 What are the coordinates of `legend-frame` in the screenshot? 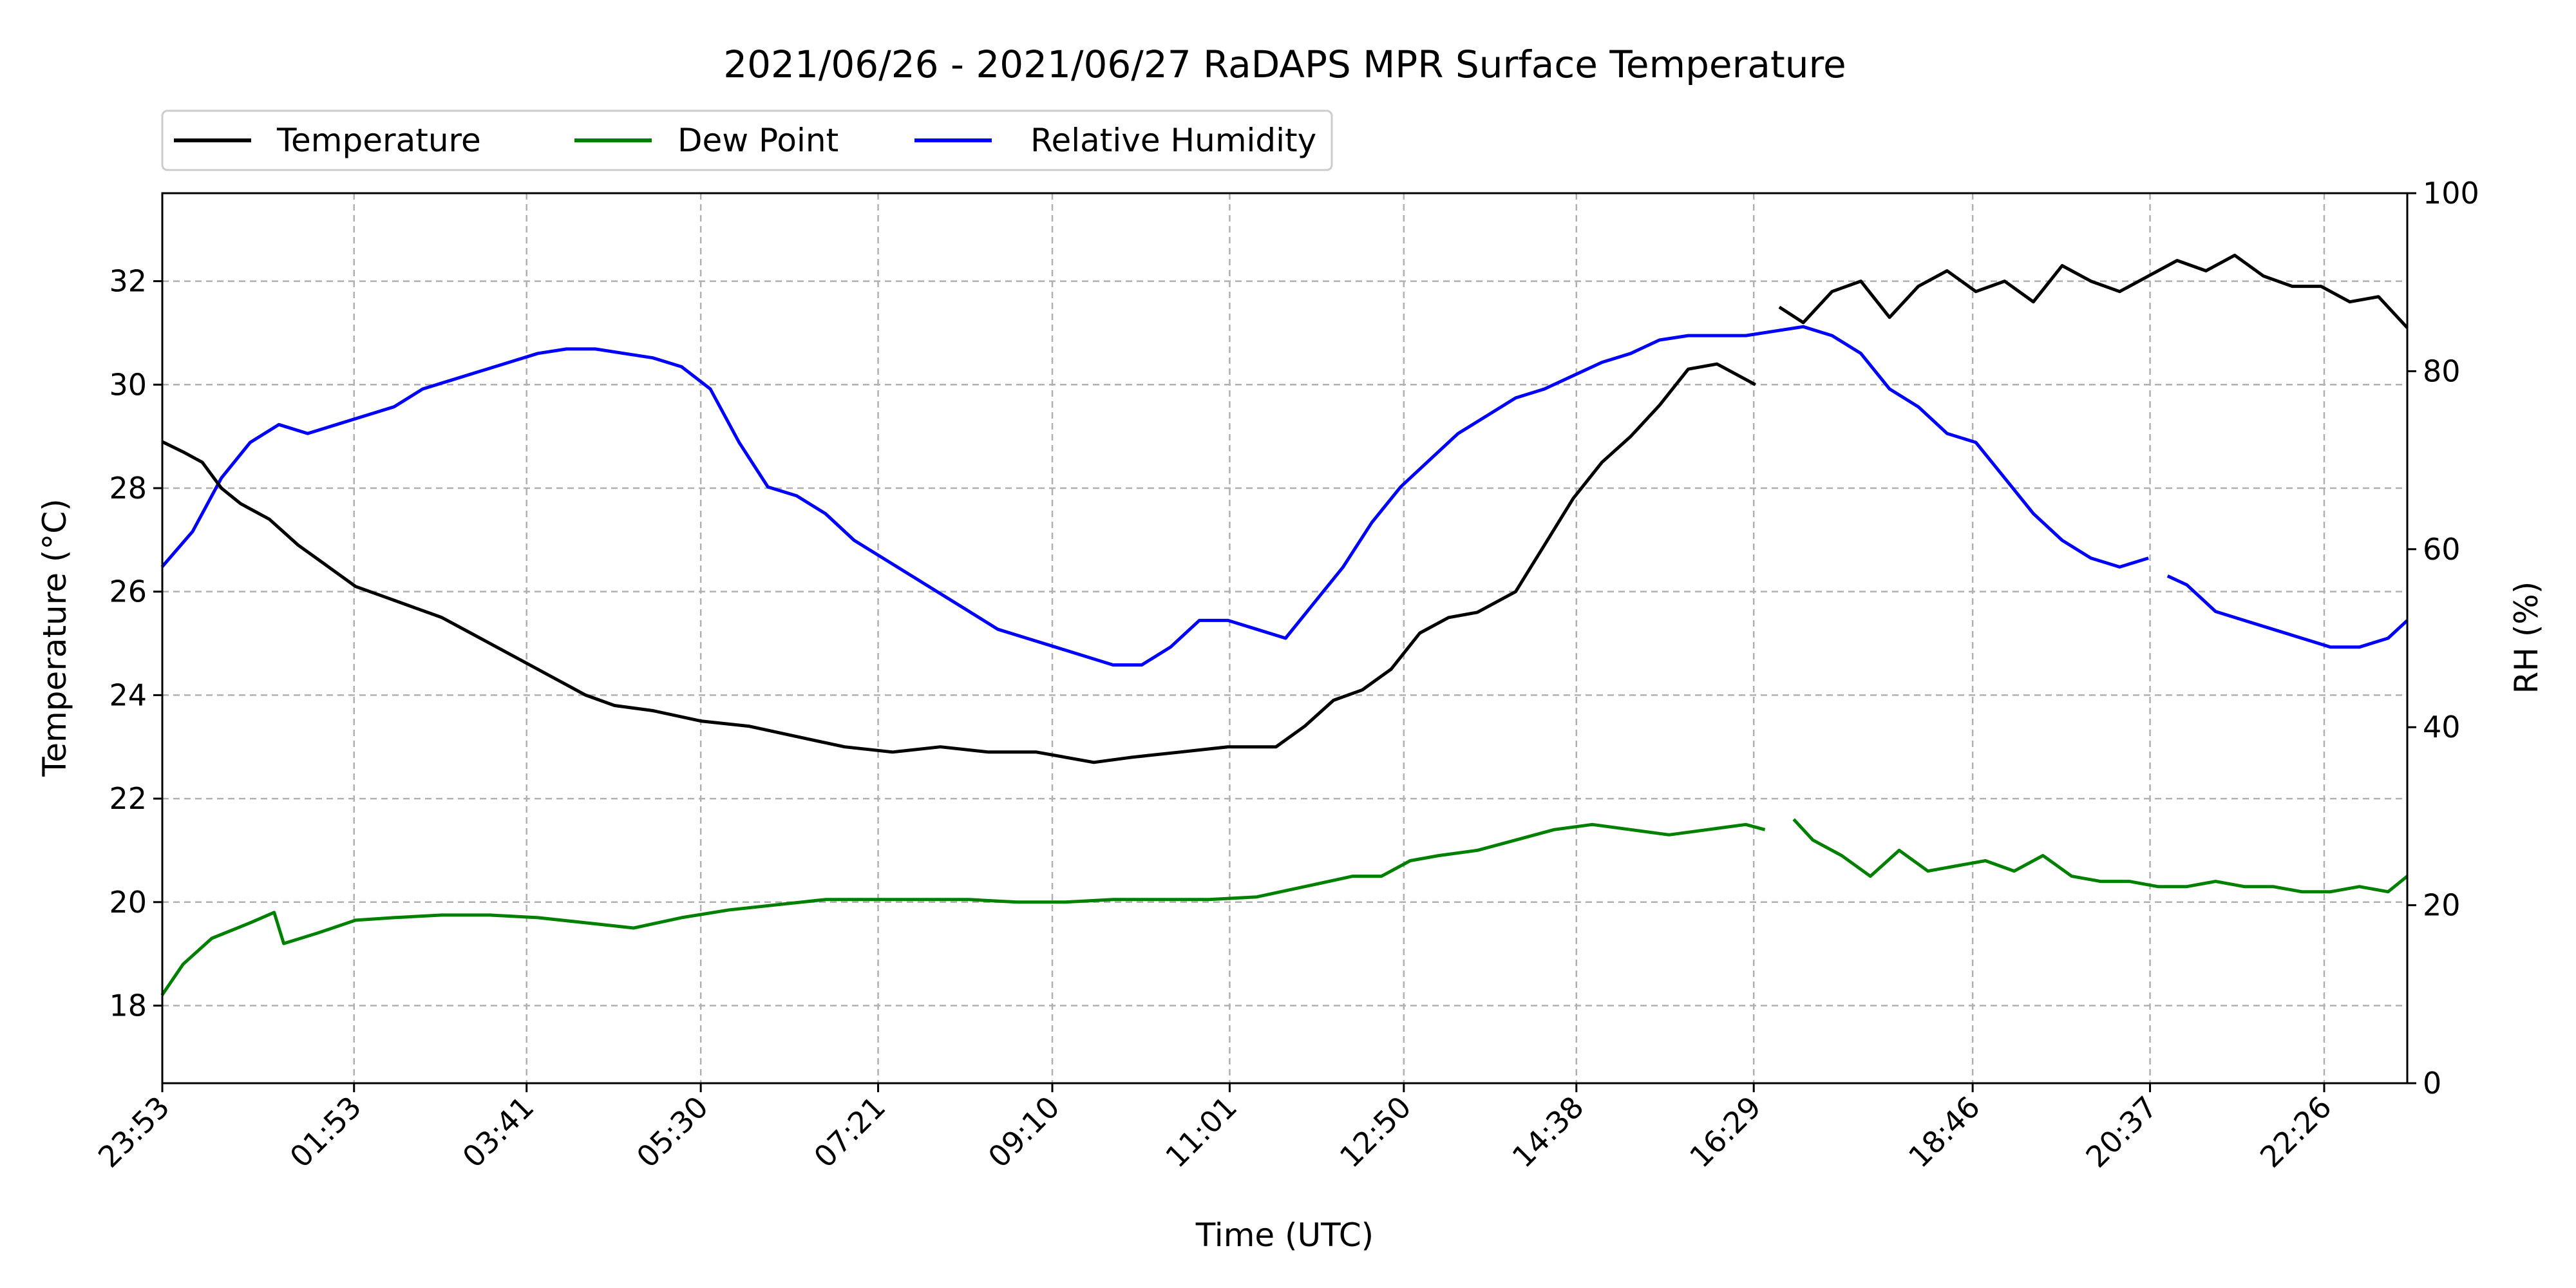 It's located at (747, 140).